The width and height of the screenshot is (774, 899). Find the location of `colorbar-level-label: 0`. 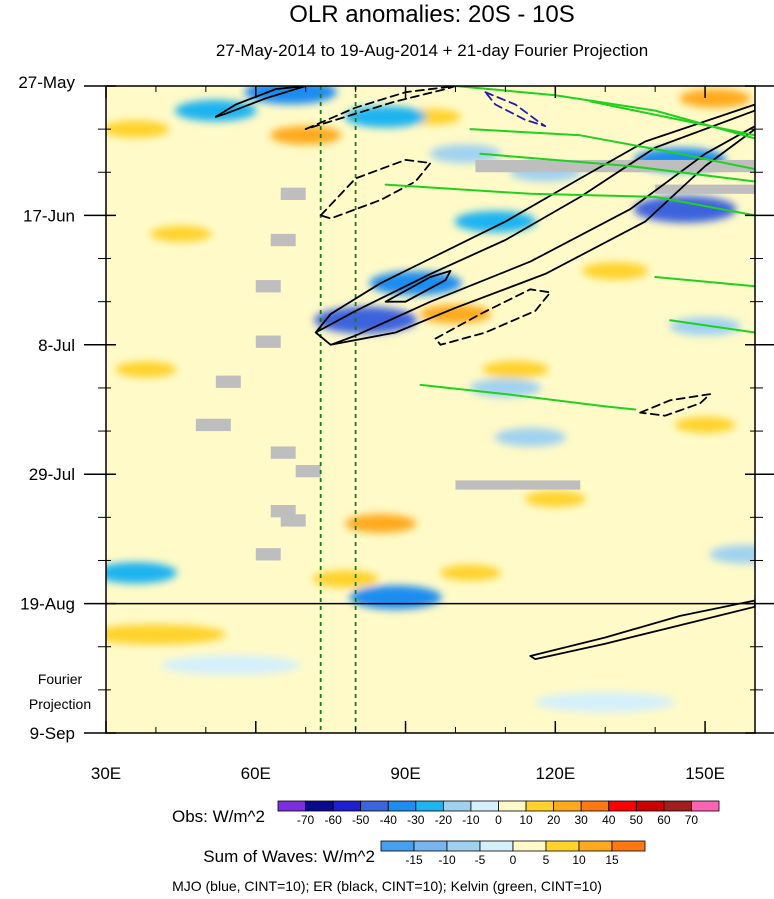

colorbar-level-label: 0 is located at coordinates (498, 820).